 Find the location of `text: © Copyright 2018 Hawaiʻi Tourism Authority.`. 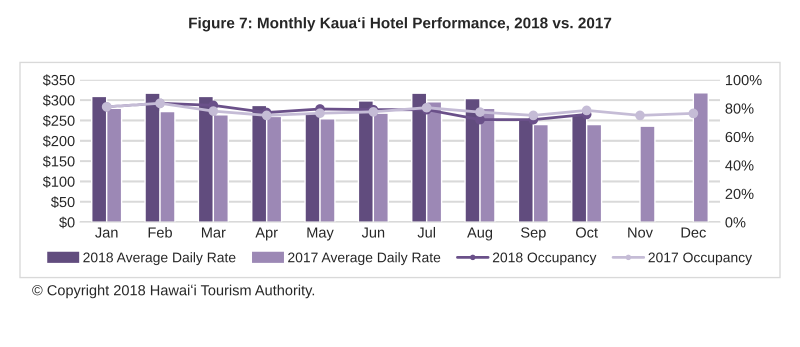

text: © Copyright 2018 Hawaiʻi Tourism Authority. is located at coordinates (173, 291).